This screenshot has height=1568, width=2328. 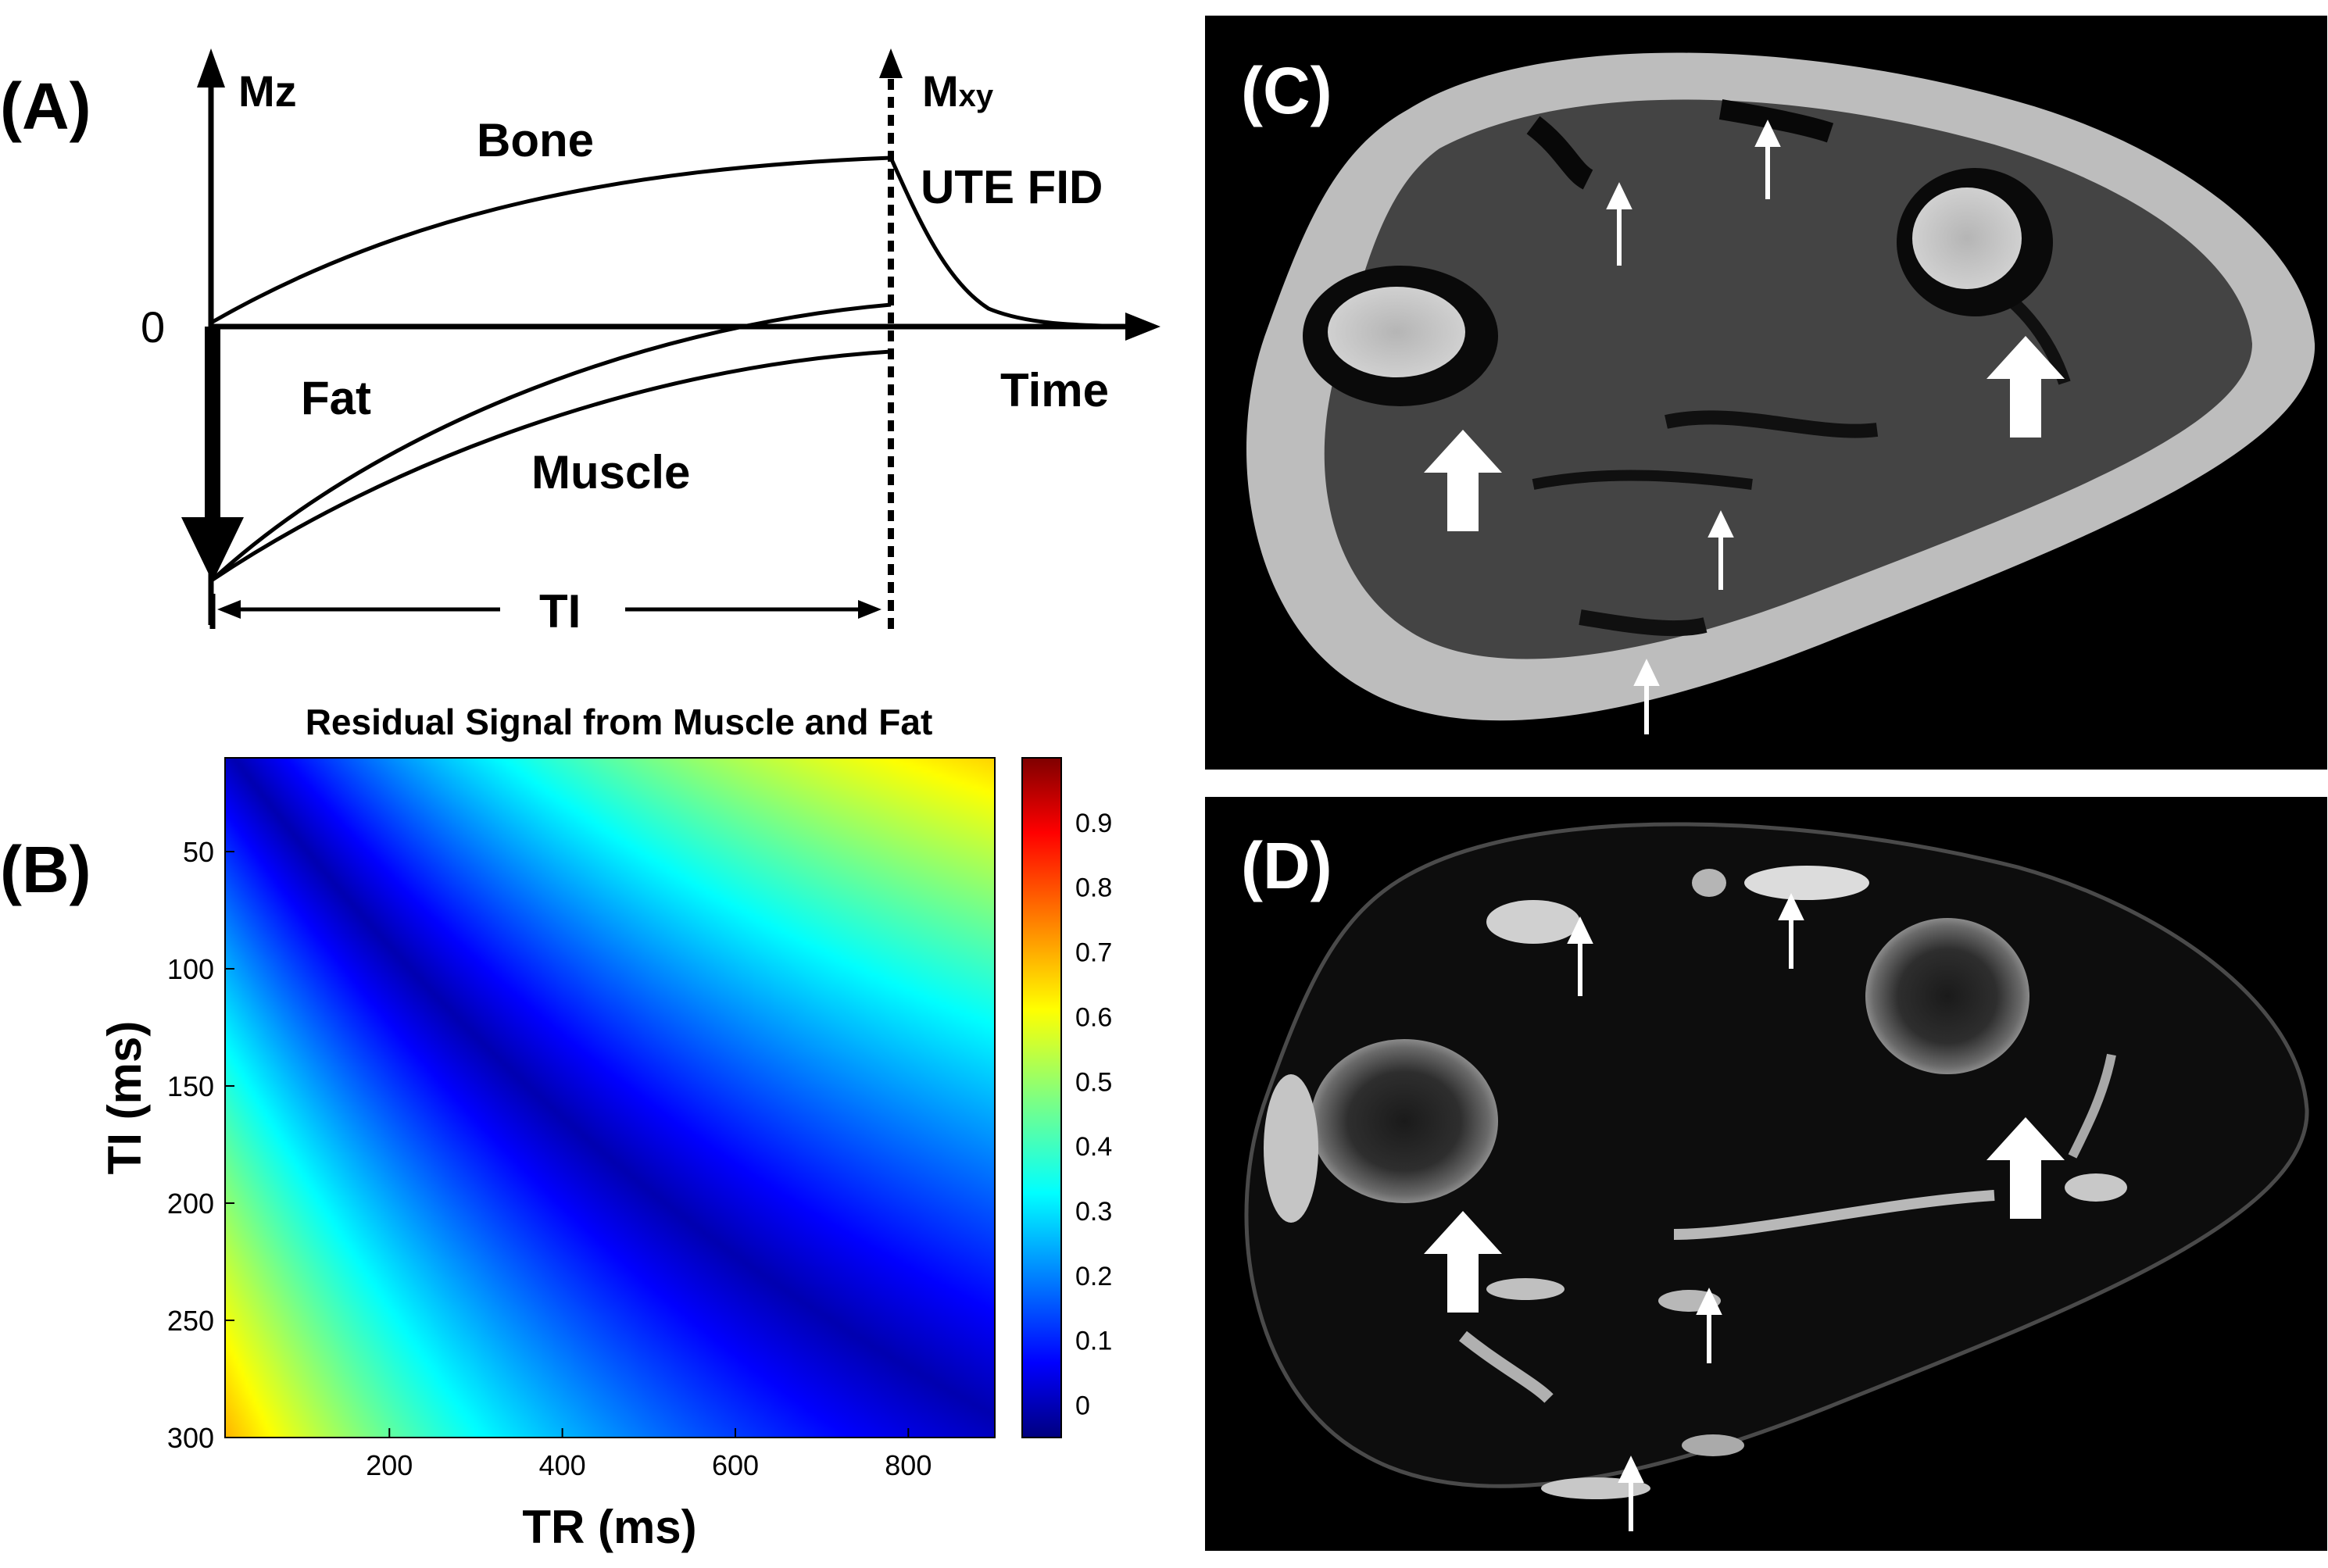 What do you see at coordinates (229, 609) in the screenshot?
I see `ti-span-left-arrowhead` at bounding box center [229, 609].